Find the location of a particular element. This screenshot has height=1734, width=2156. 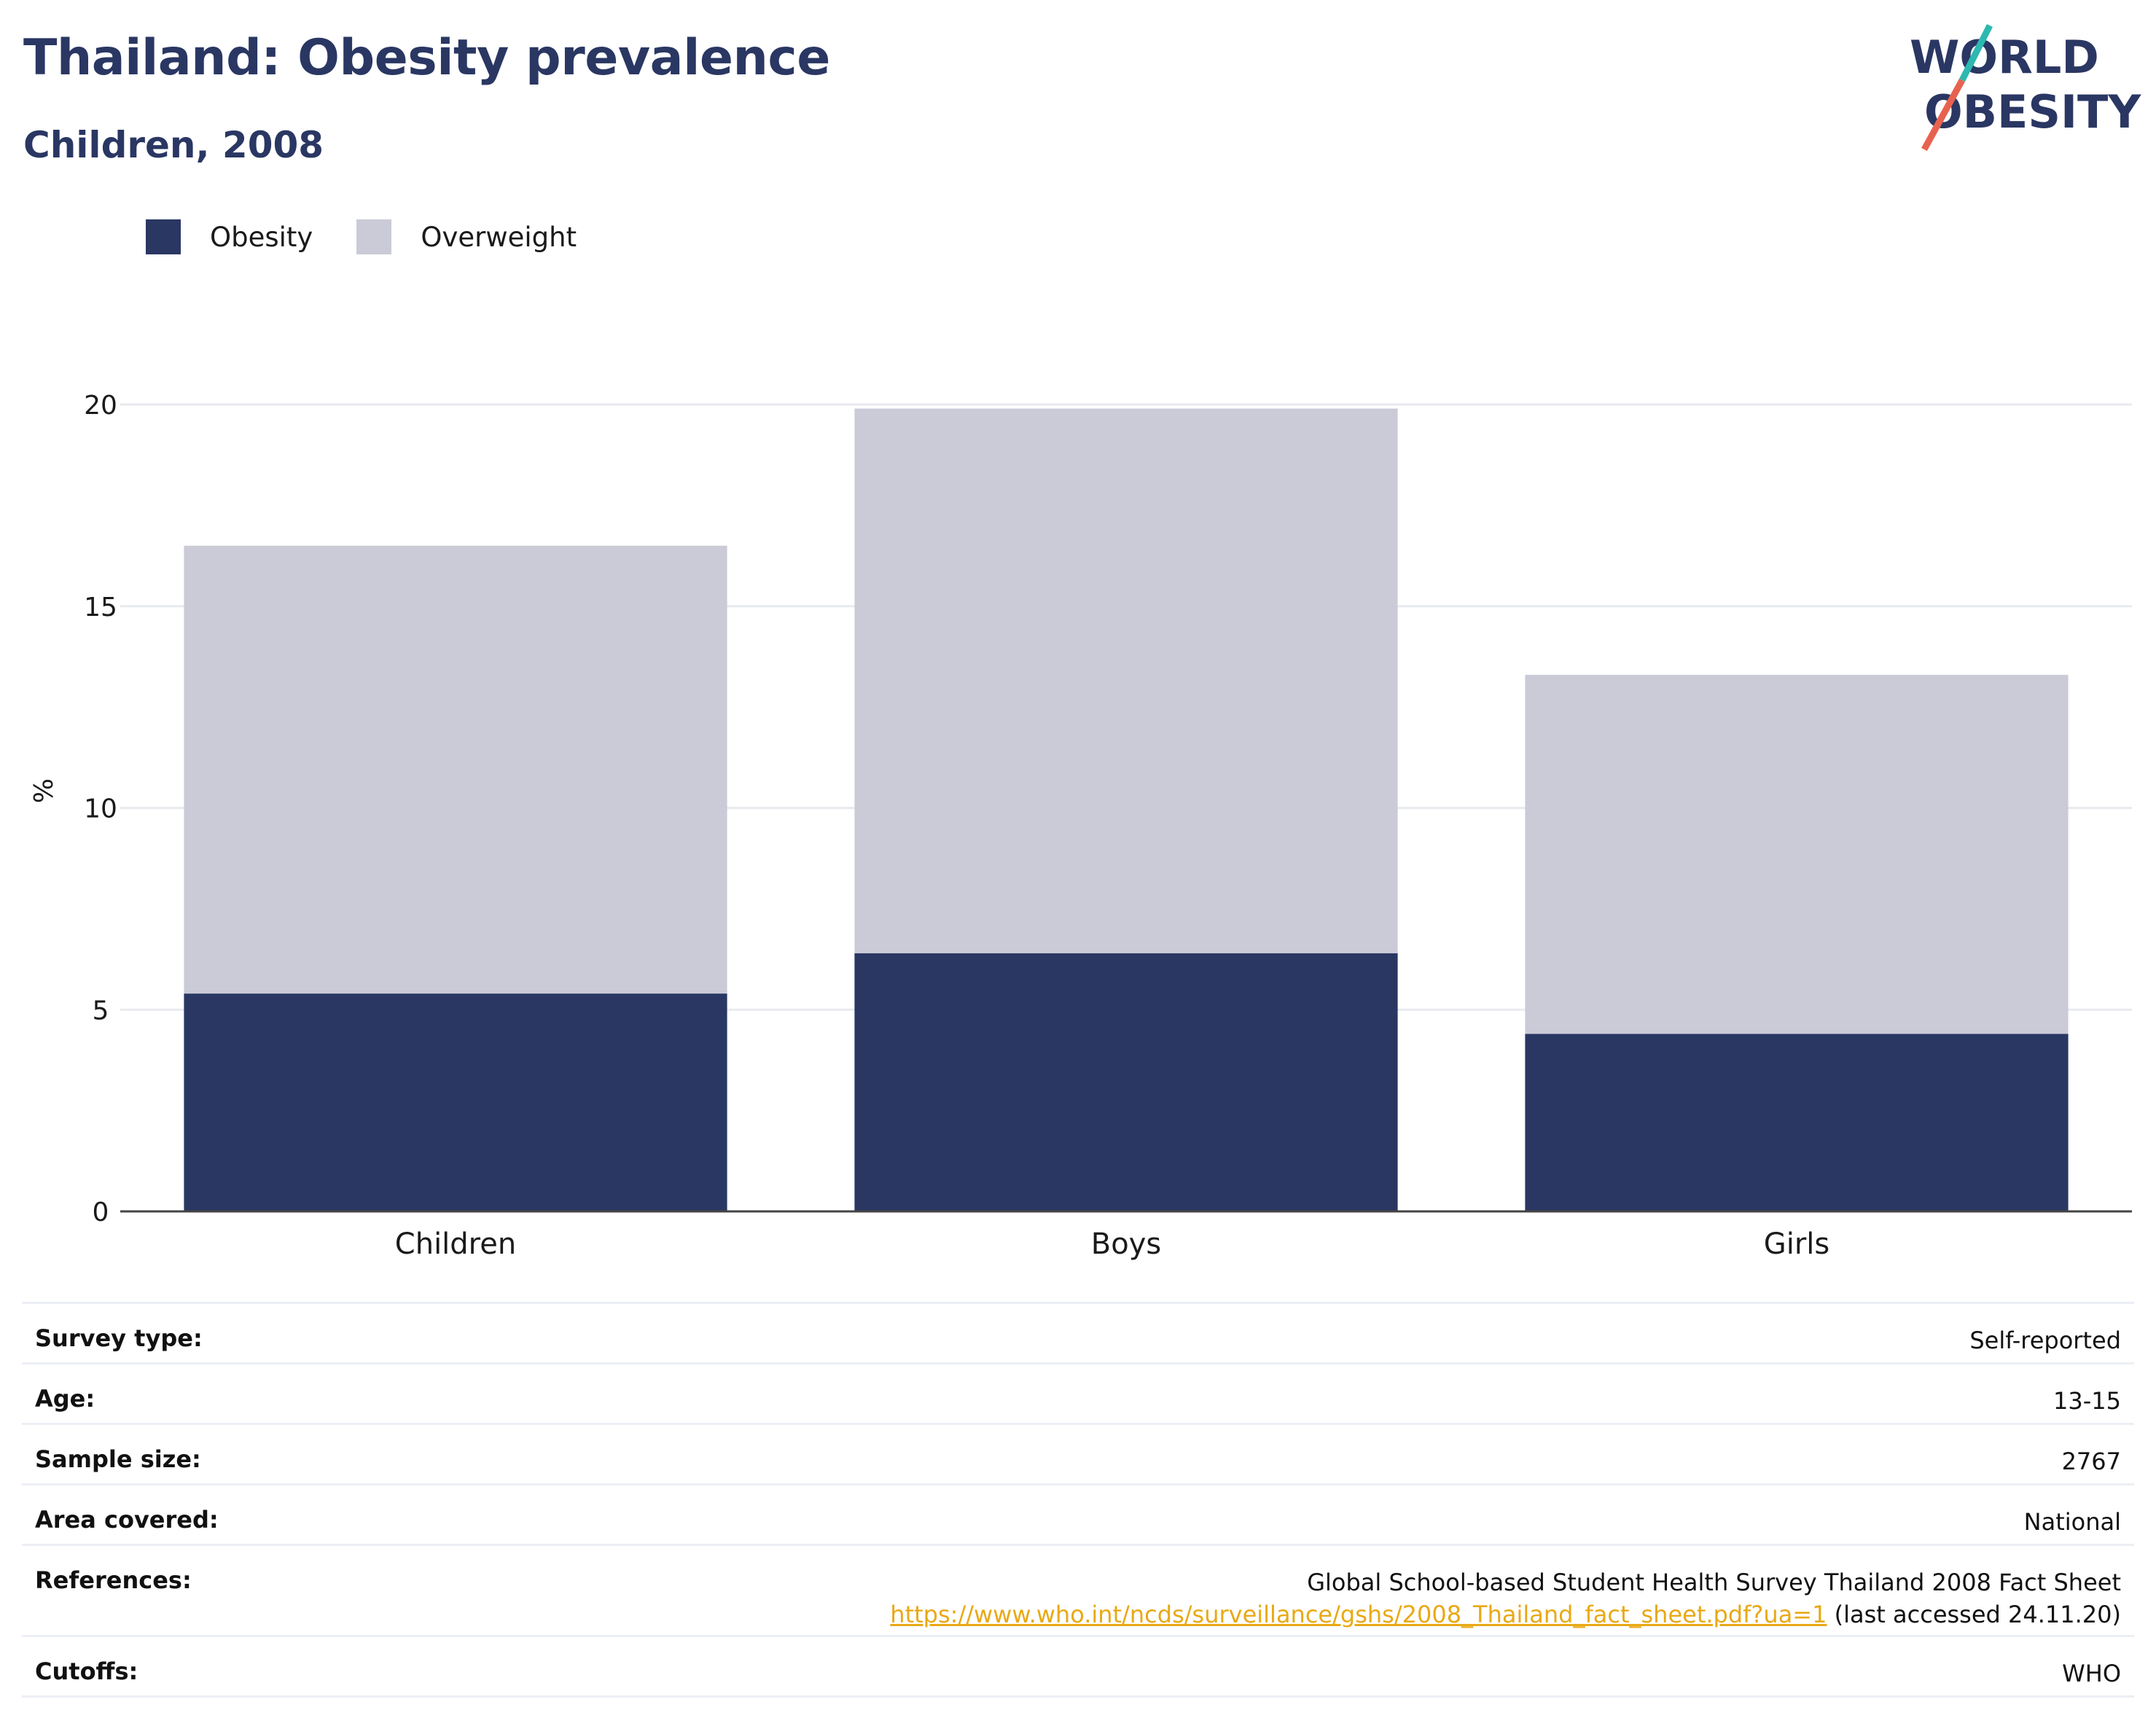

logo-slash-top is located at coordinates (1976, 52).